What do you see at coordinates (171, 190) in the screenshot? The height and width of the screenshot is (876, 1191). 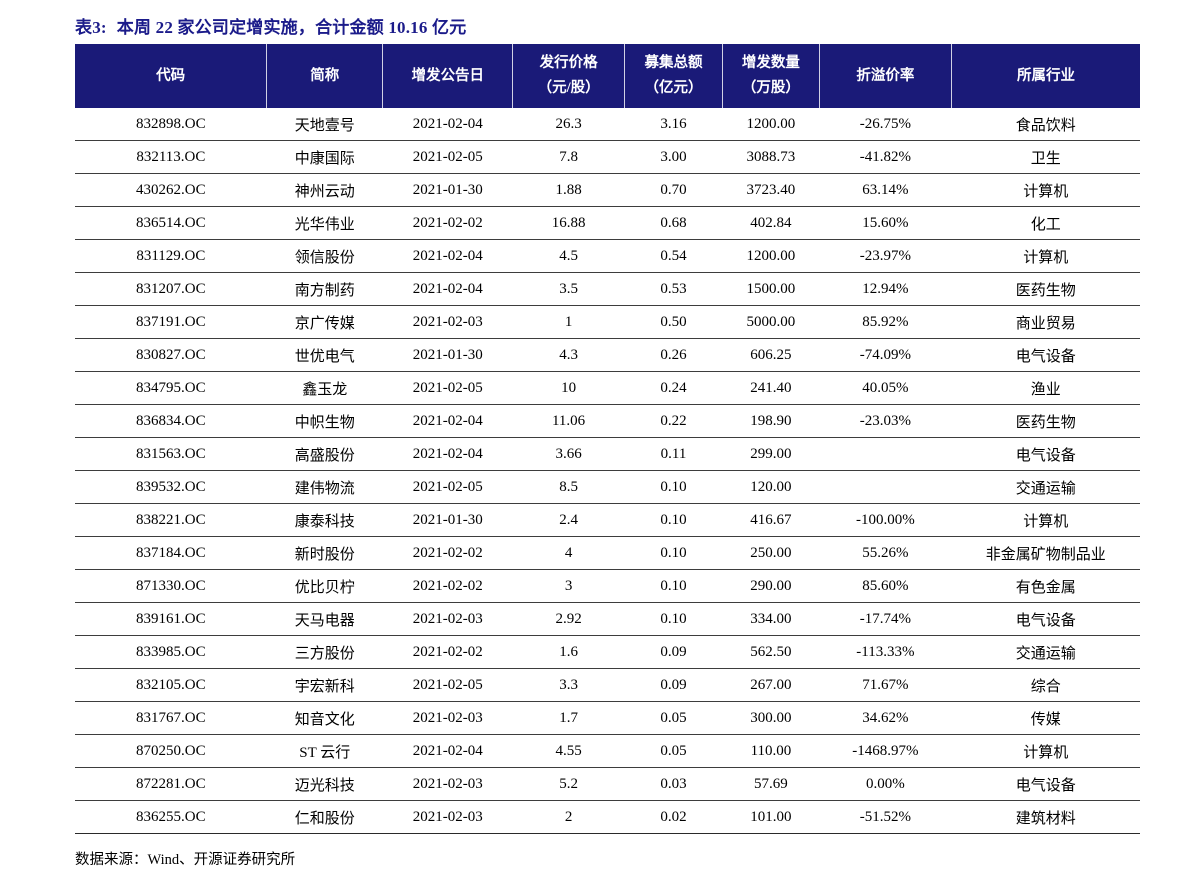 I see `cell-code: 430262.OC` at bounding box center [171, 190].